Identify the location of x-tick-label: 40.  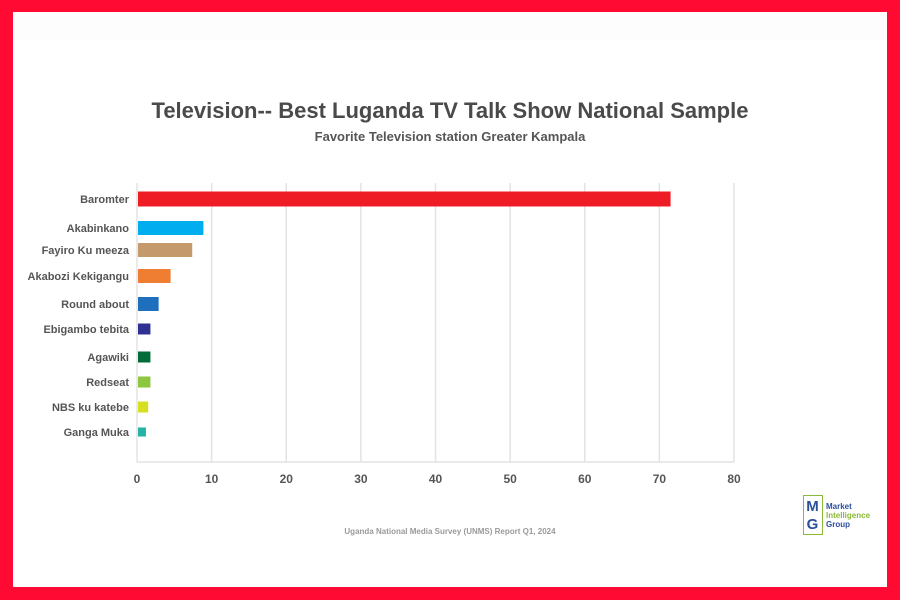
(436, 479).